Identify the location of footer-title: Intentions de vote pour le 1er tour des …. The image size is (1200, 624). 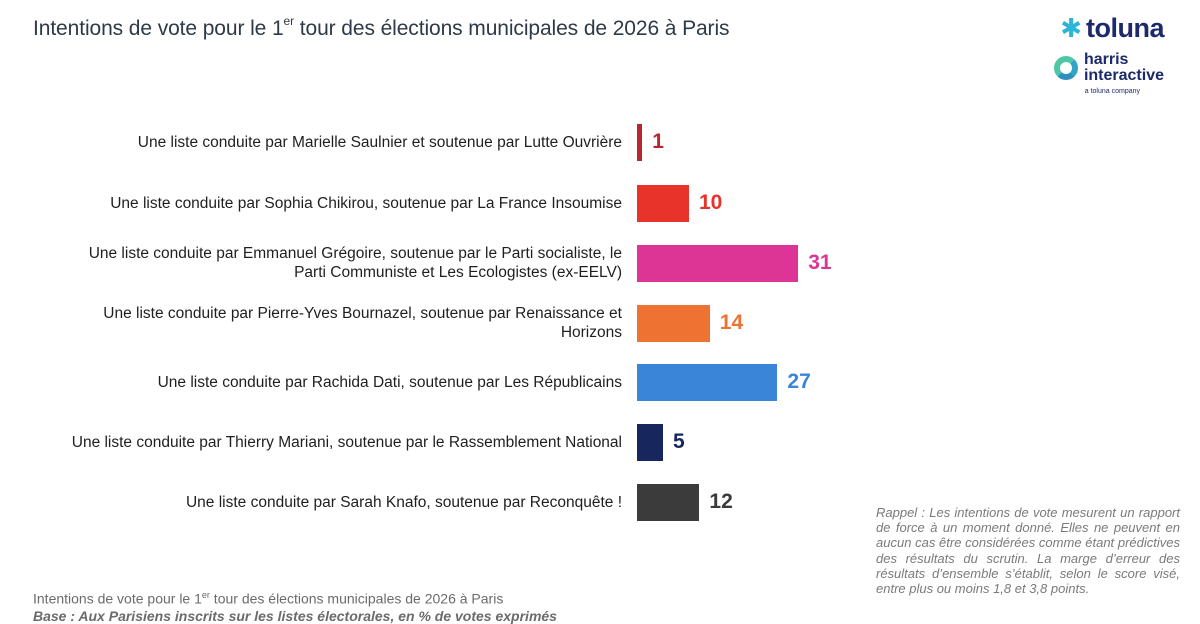
(268, 598).